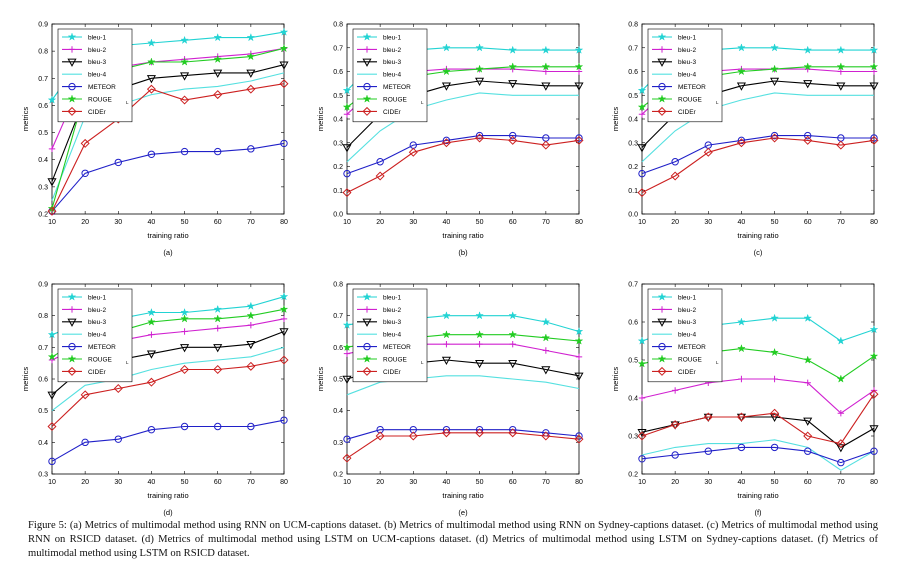 The width and height of the screenshot is (906, 577). I want to click on x-tick-label: 30, so click(708, 482).